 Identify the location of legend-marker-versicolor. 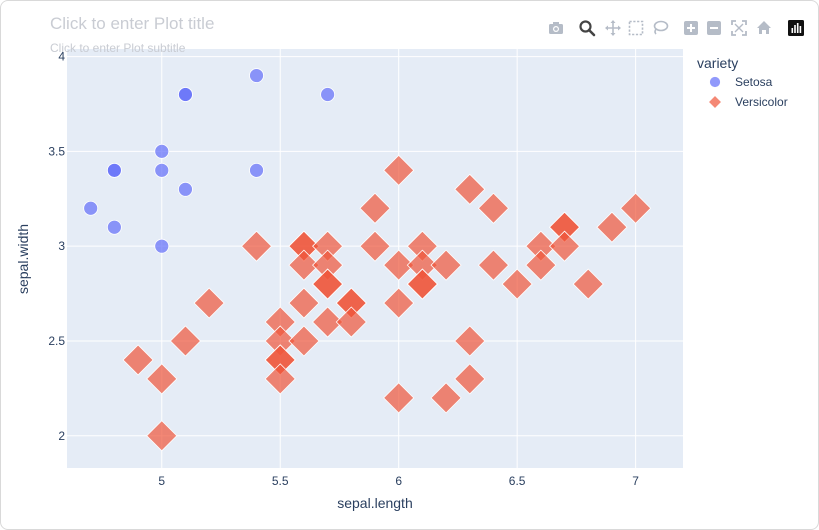
(715, 102).